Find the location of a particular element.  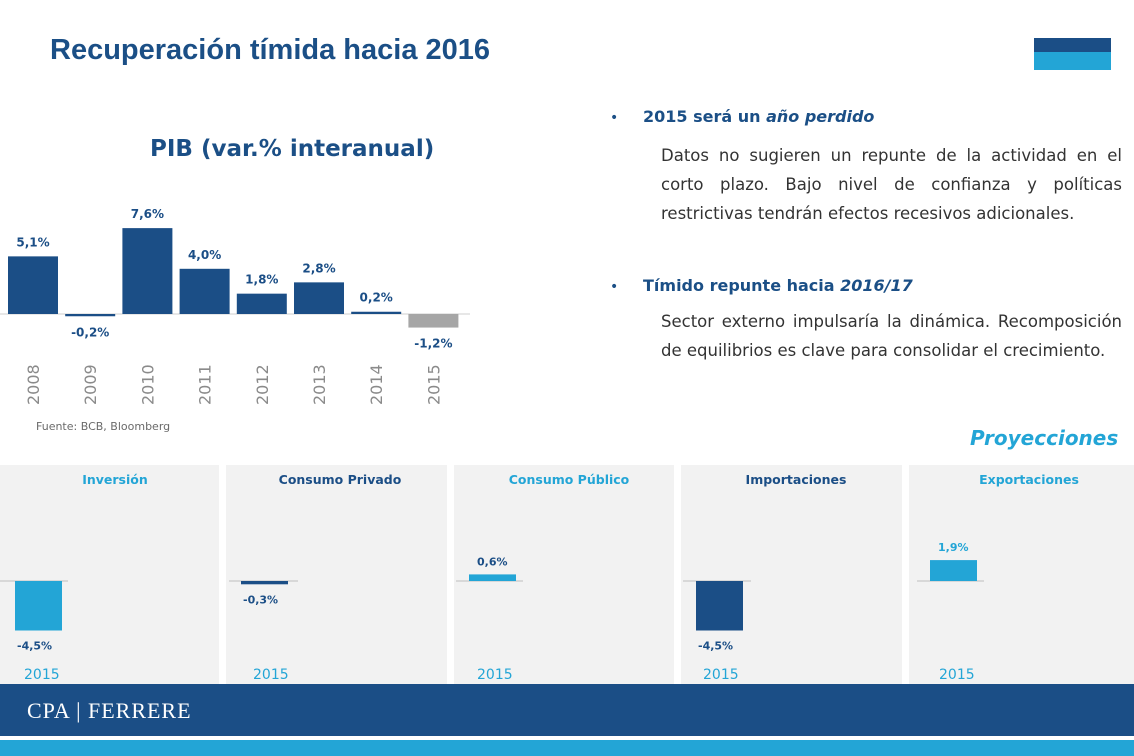

x-tick-2013: 2013 is located at coordinates (319, 384).